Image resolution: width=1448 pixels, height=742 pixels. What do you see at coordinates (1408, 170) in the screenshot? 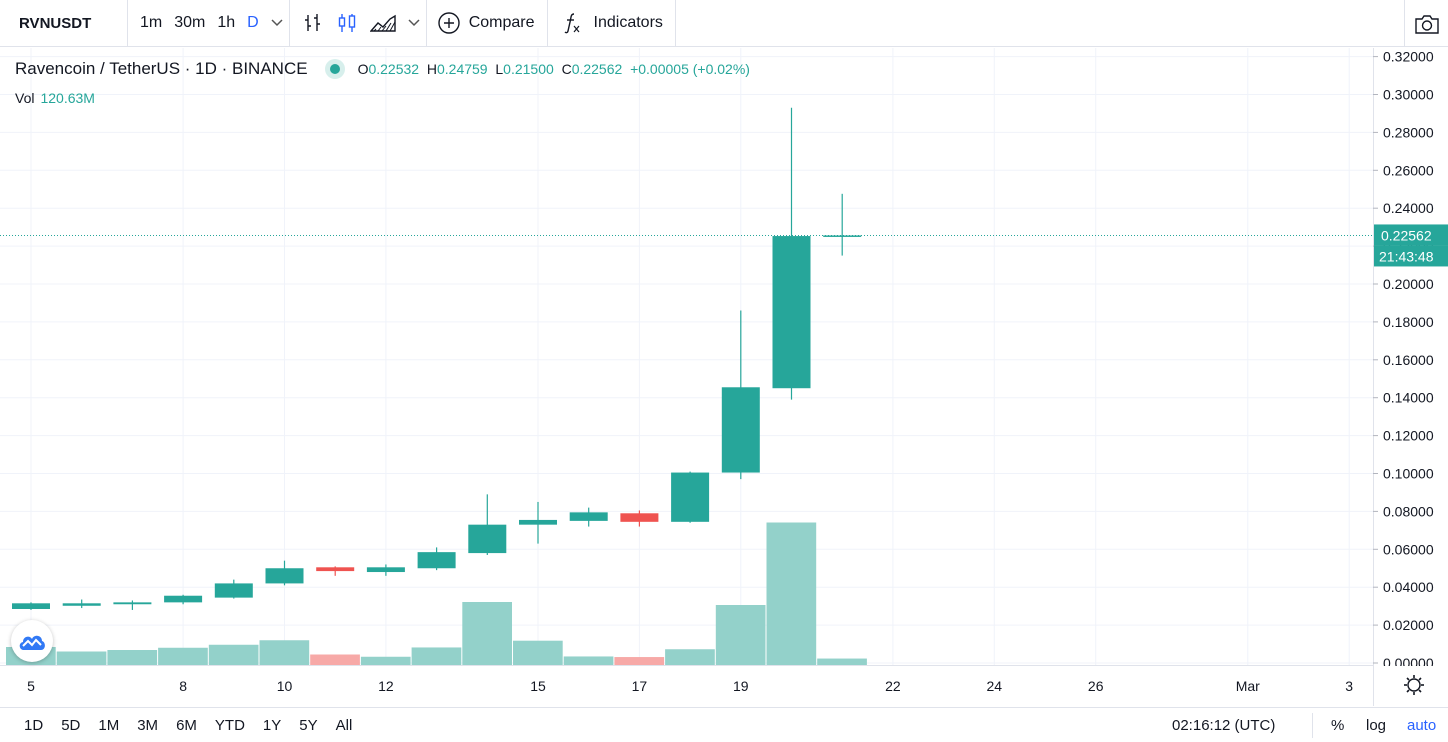
I see `price-tick-label: 0.26000` at bounding box center [1408, 170].